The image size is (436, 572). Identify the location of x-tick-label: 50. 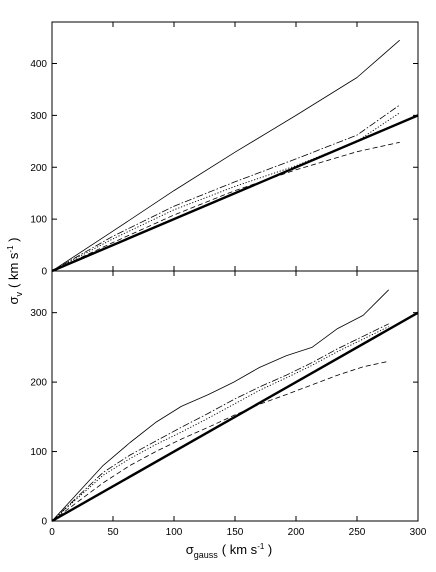
(113, 532).